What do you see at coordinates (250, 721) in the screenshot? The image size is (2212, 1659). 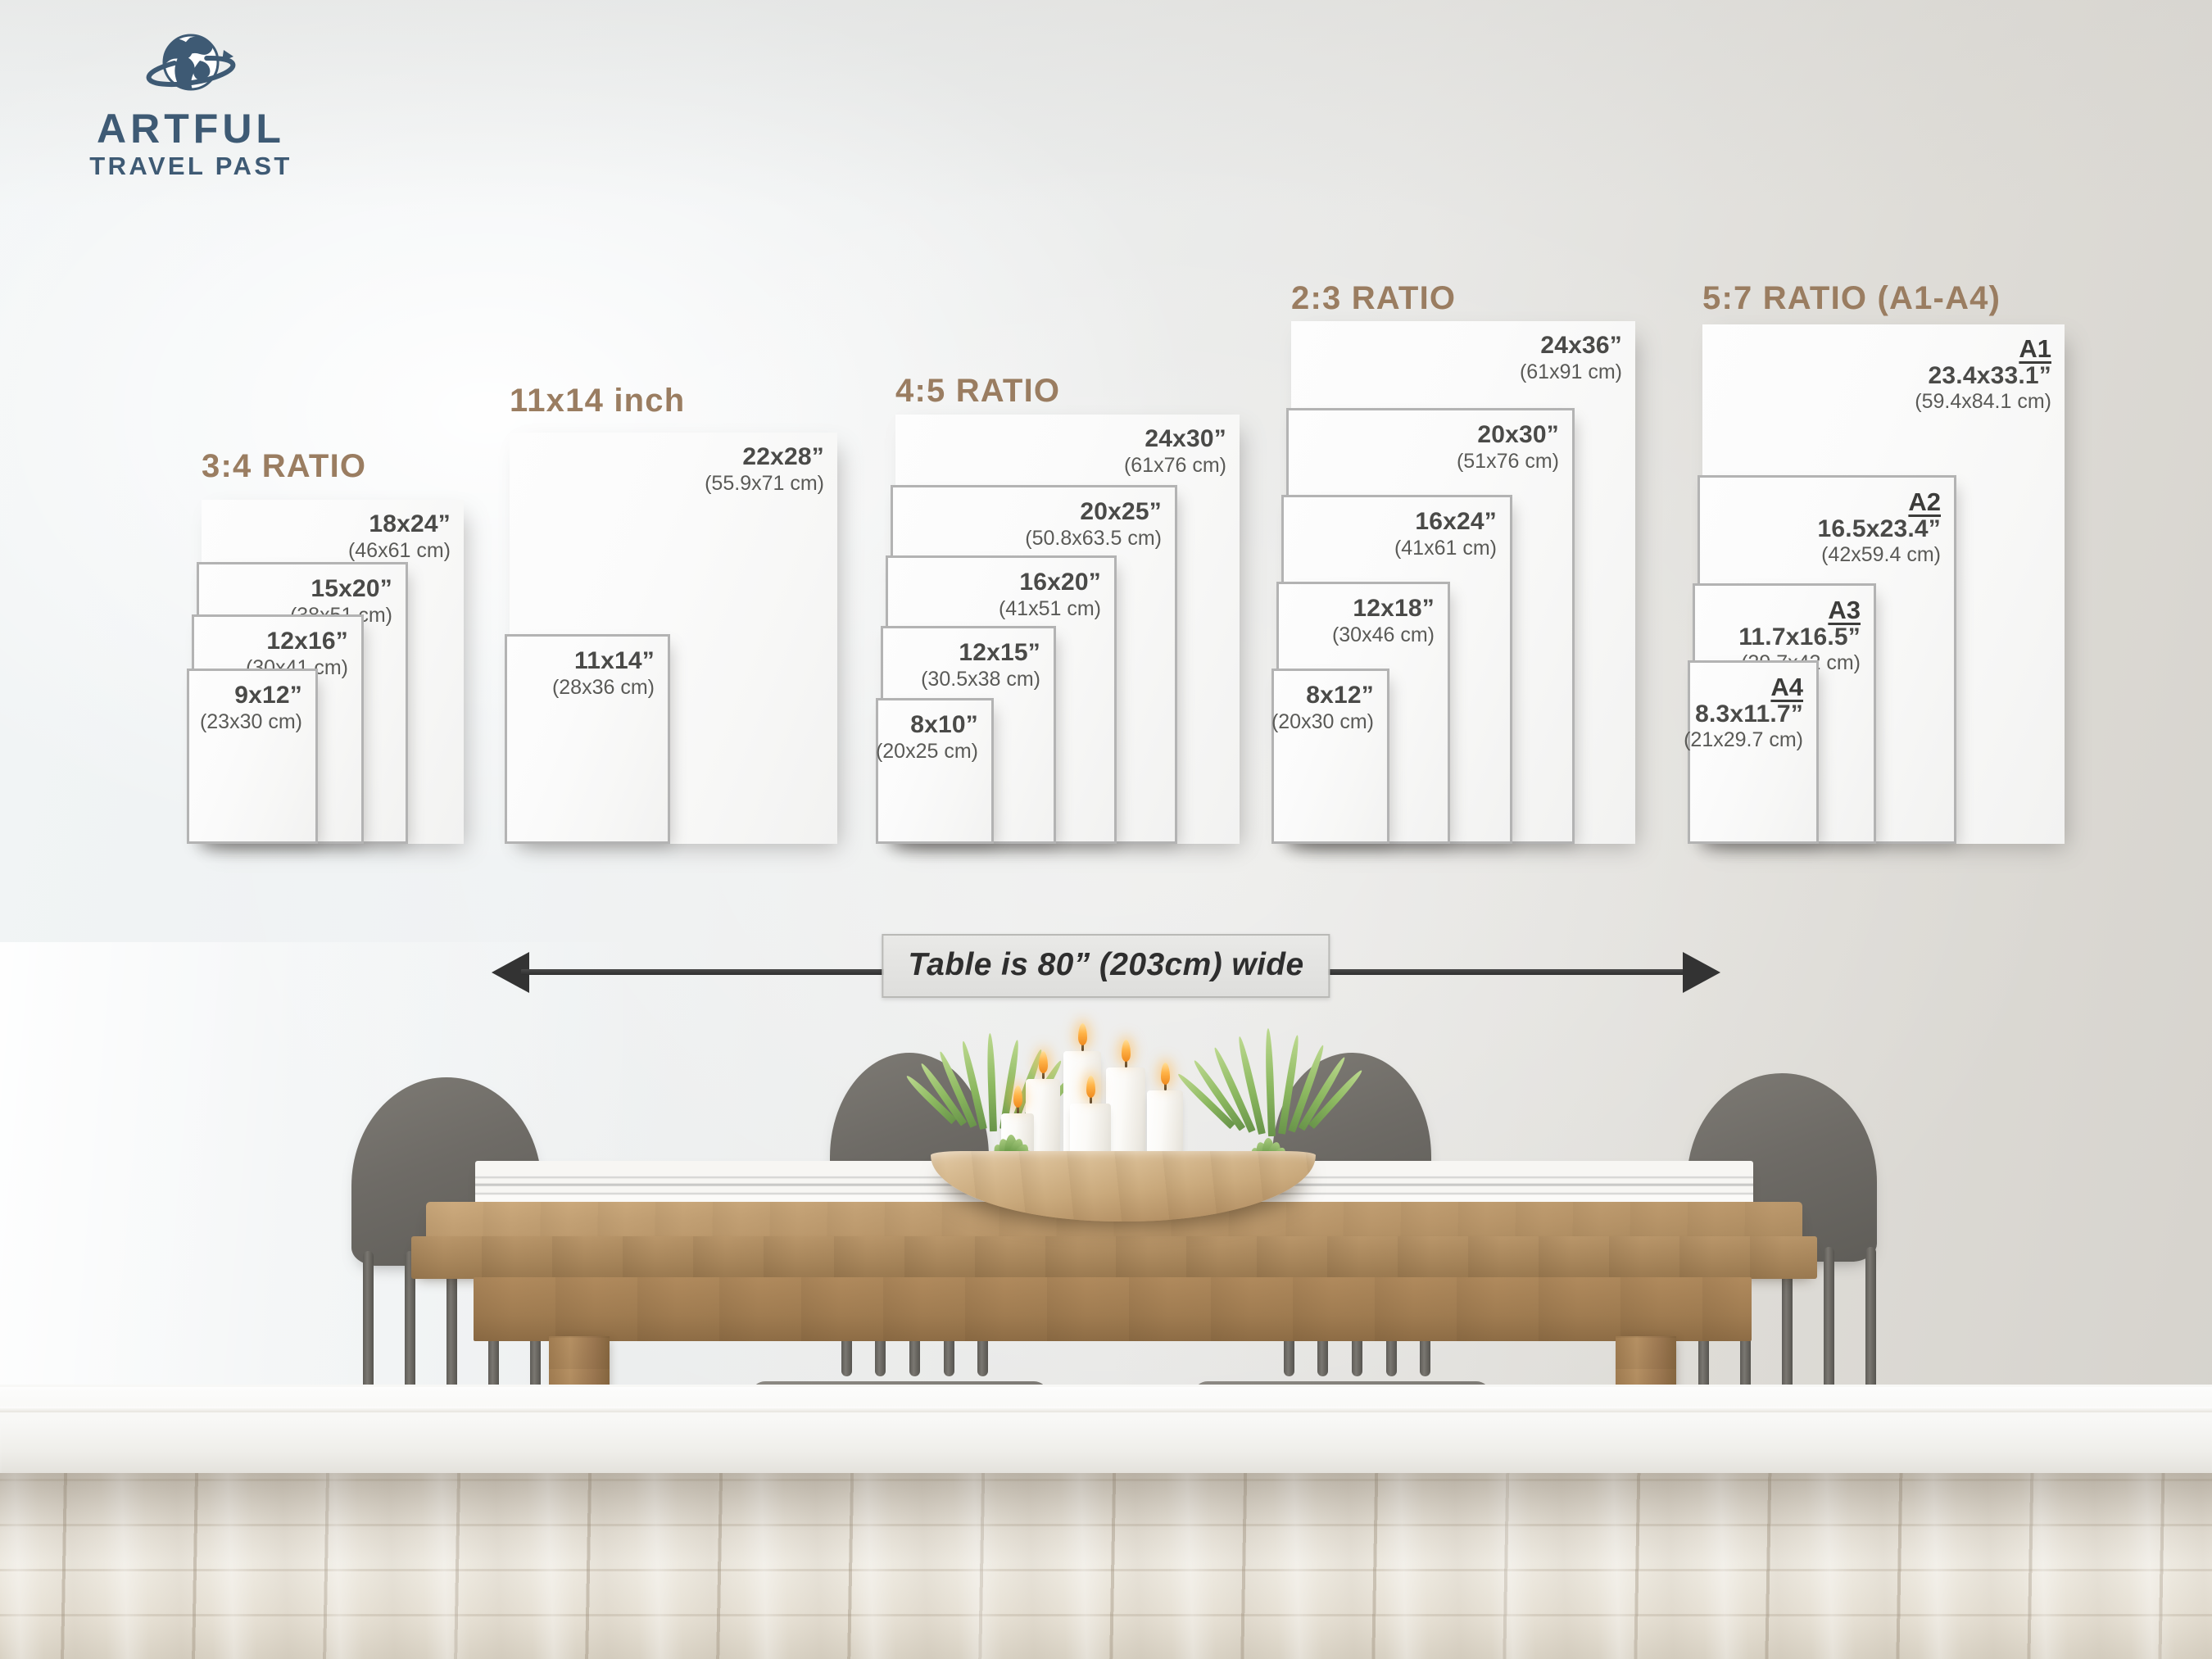 I see `frame-size-cm: (23x30 cm)` at bounding box center [250, 721].